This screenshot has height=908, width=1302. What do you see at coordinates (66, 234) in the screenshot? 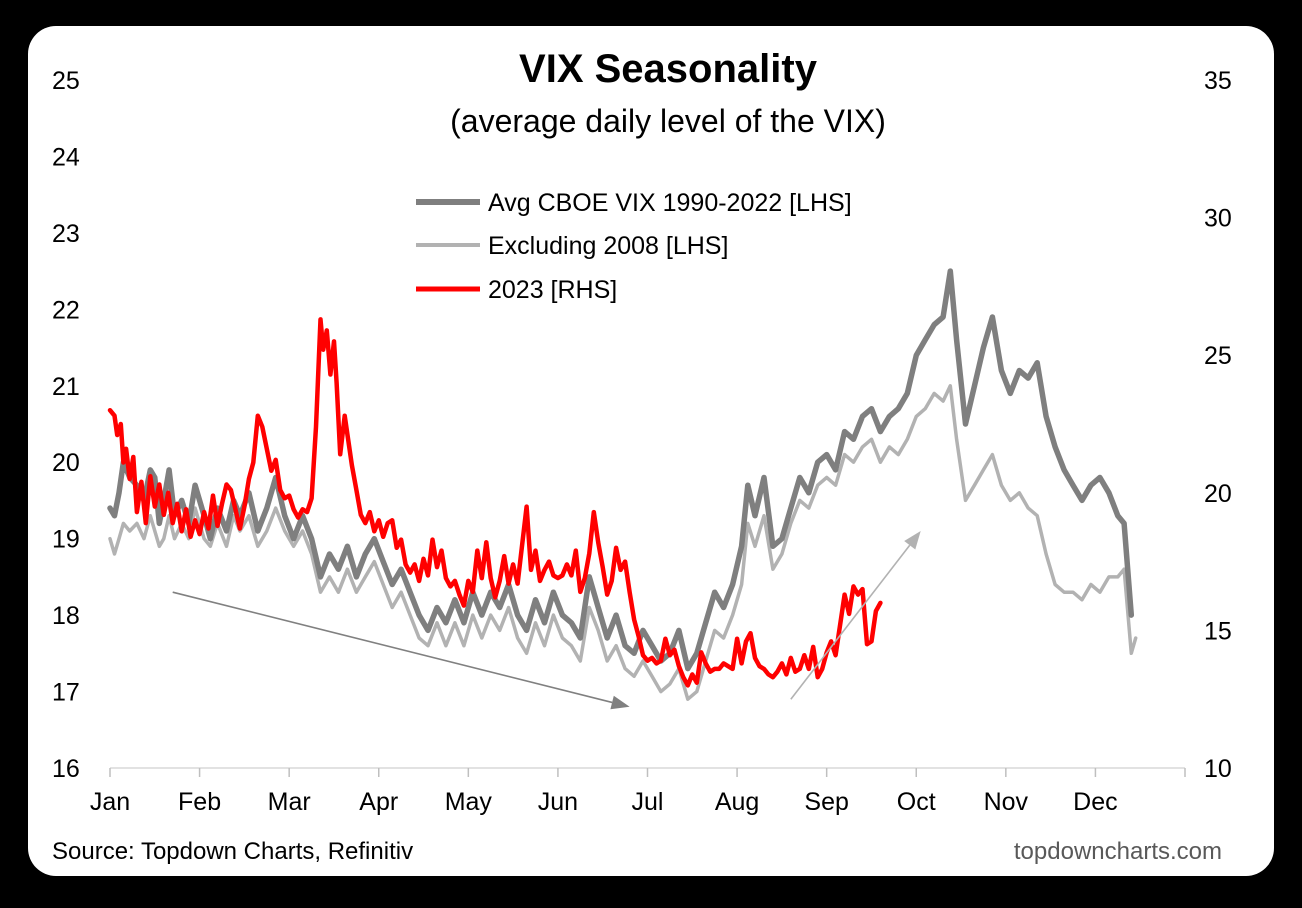
I see `left-tick-label: 23` at bounding box center [66, 234].